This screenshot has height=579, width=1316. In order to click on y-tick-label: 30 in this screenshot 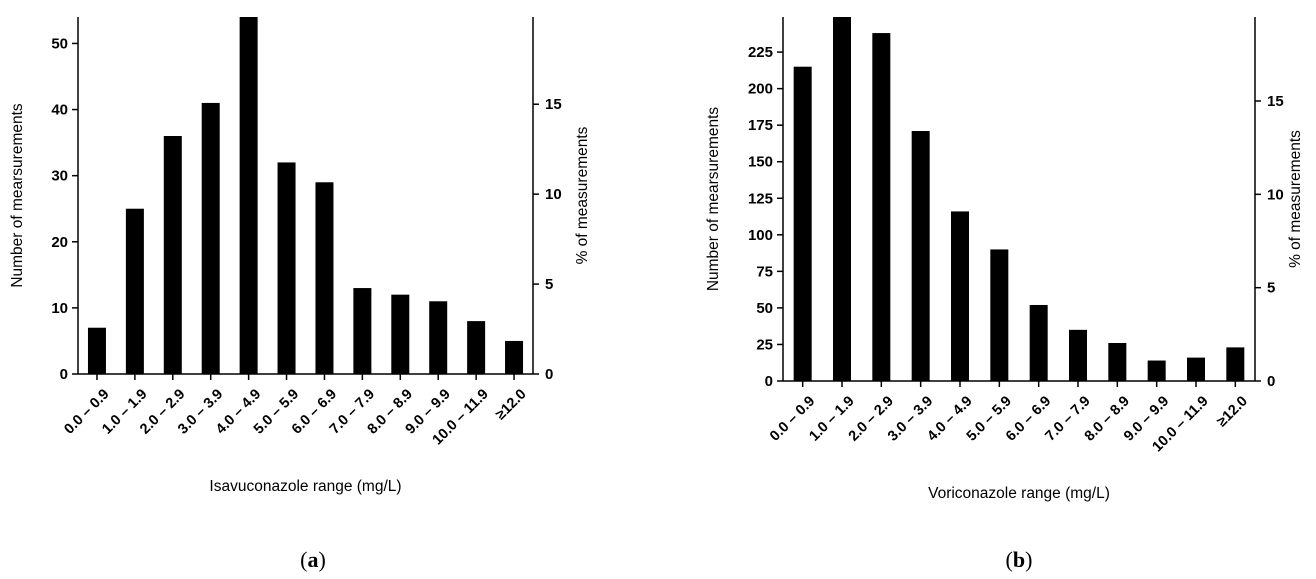, I will do `click(59, 176)`.